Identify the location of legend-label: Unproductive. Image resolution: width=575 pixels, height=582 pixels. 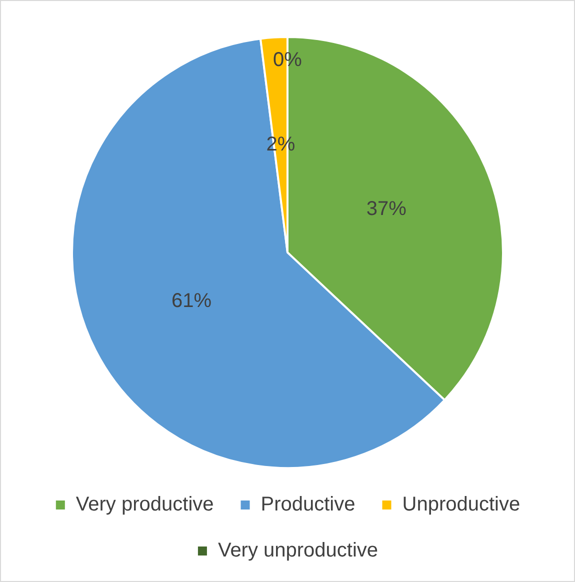
(461, 505).